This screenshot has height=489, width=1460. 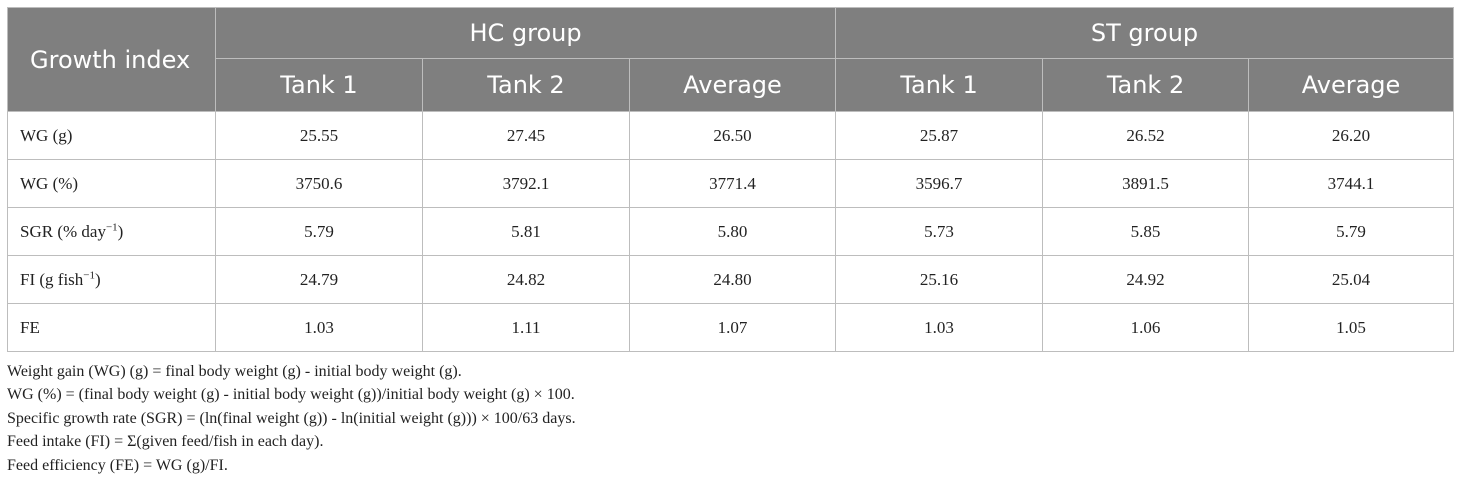 I want to click on table-cell: 24.79, so click(x=319, y=279).